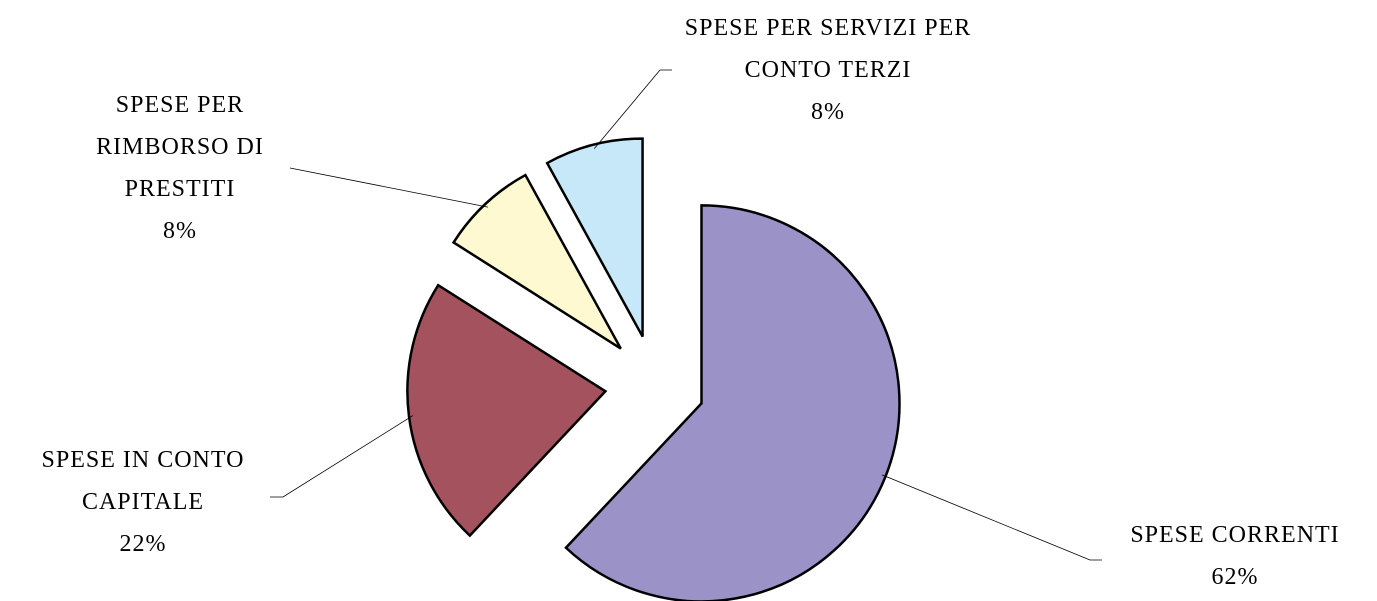 This screenshot has height=601, width=1377. I want to click on value-label: 62%, so click(1235, 577).